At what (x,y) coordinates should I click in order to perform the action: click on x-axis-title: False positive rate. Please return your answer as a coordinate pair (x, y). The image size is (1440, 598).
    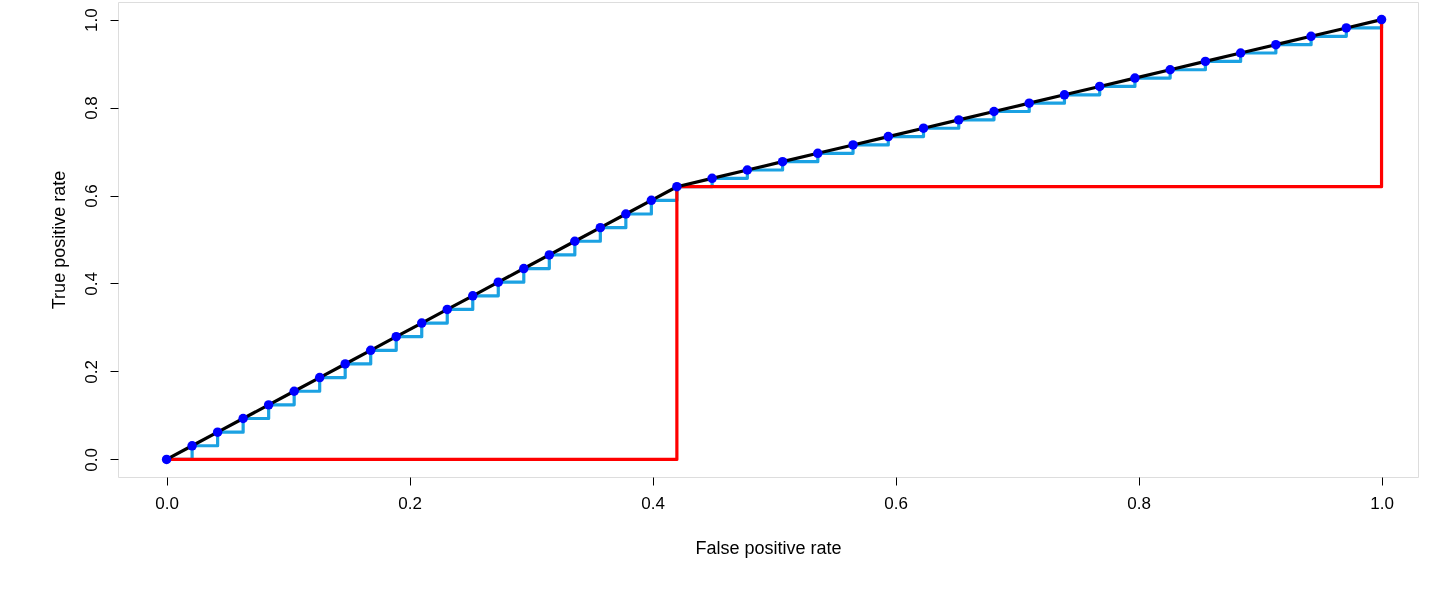
    Looking at the image, I should click on (768, 547).